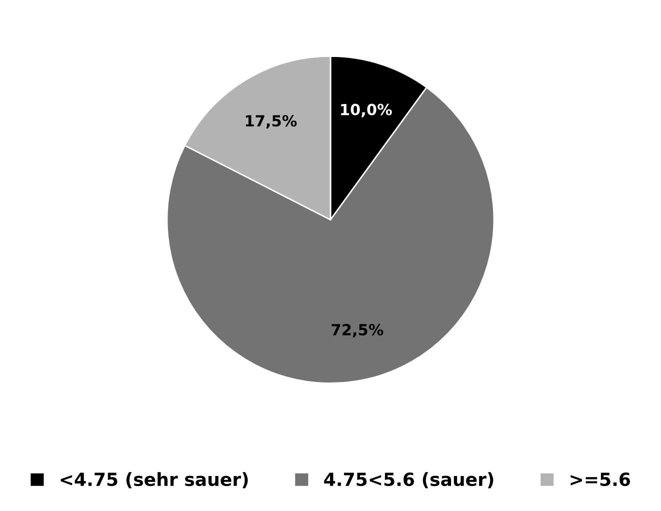 This screenshot has width=661, height=511. I want to click on legend-label: >=5.6, so click(600, 479).